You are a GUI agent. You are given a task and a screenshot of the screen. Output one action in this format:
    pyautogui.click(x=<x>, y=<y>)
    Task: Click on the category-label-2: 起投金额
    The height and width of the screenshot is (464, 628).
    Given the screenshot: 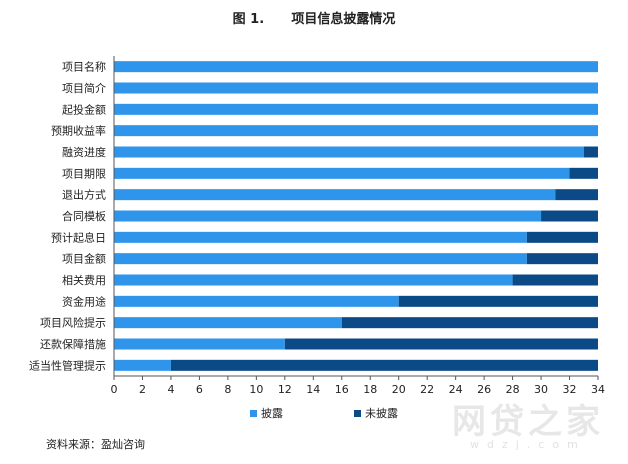 What is the action you would take?
    pyautogui.click(x=84, y=109)
    